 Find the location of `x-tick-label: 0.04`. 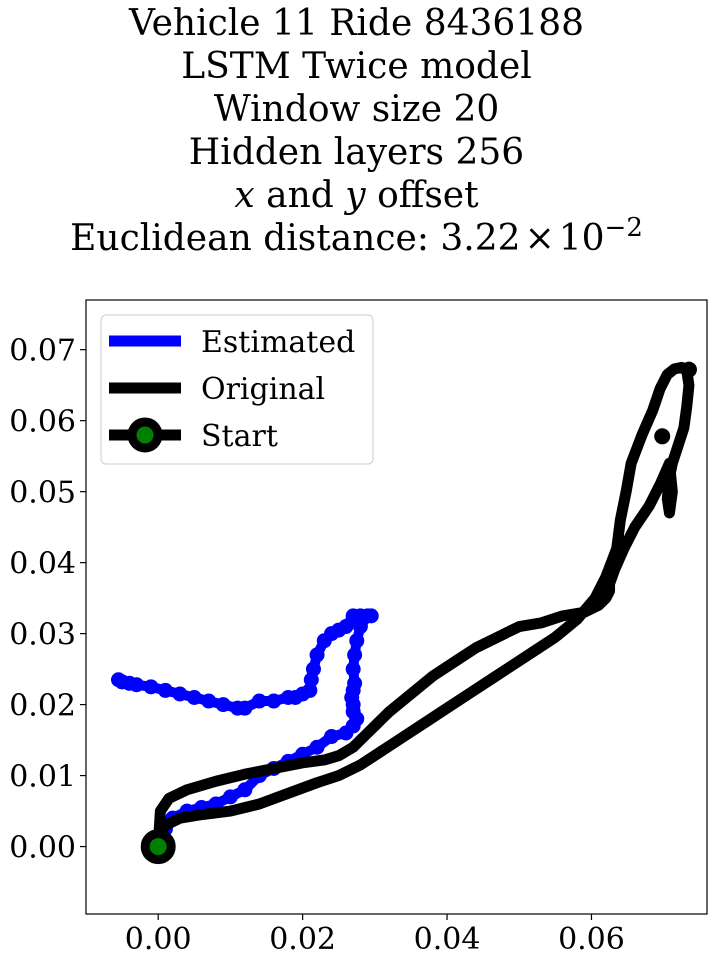

x-tick-label: 0.04 is located at coordinates (447, 939).